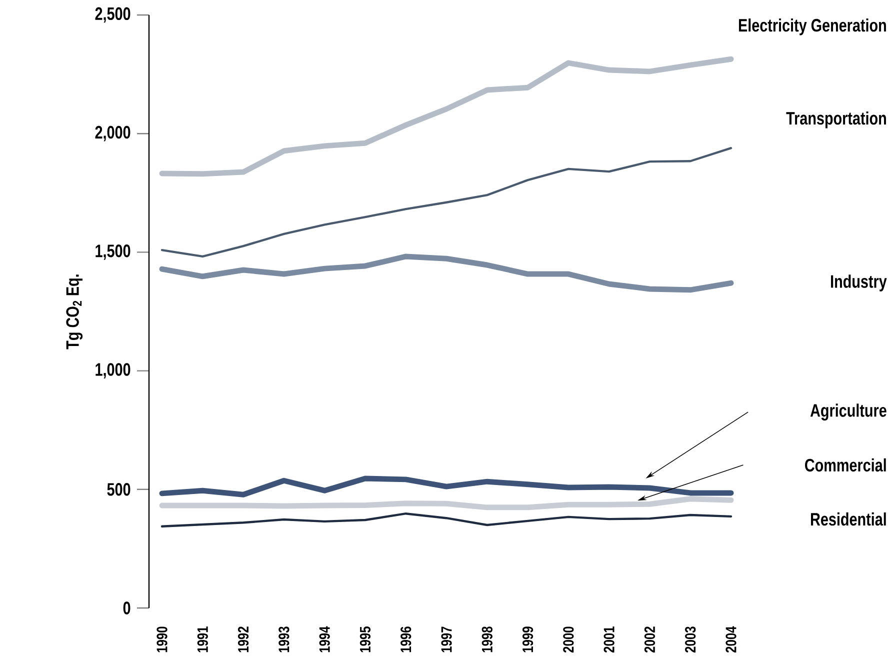  What do you see at coordinates (650, 639) in the screenshot?
I see `x-tick-label: 2002` at bounding box center [650, 639].